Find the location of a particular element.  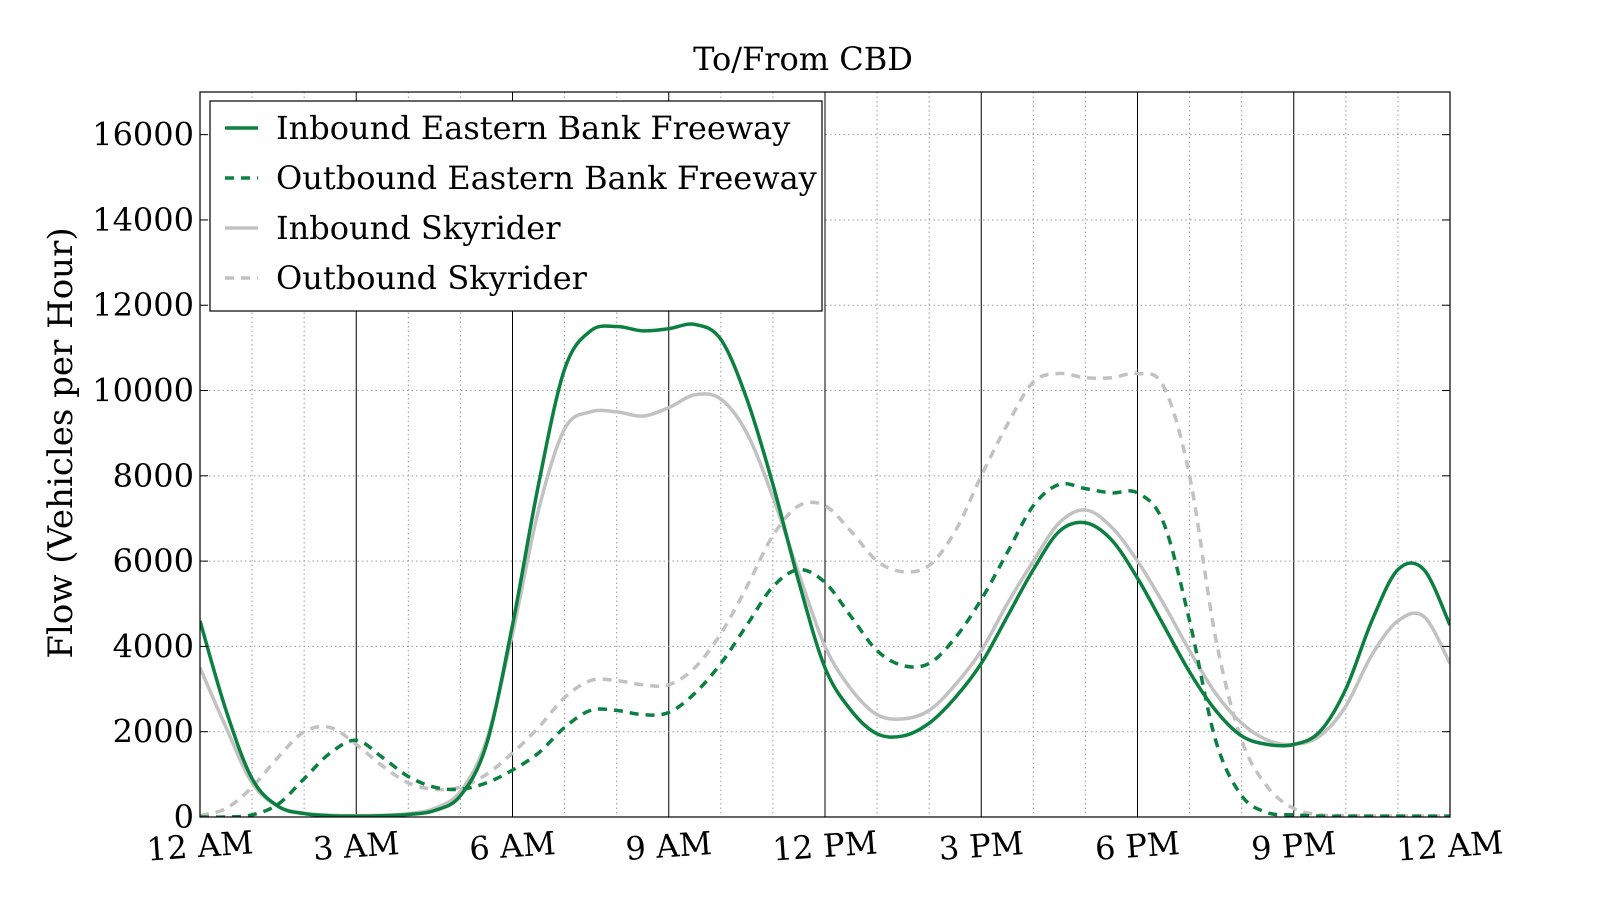

legend-box is located at coordinates (516, 206).